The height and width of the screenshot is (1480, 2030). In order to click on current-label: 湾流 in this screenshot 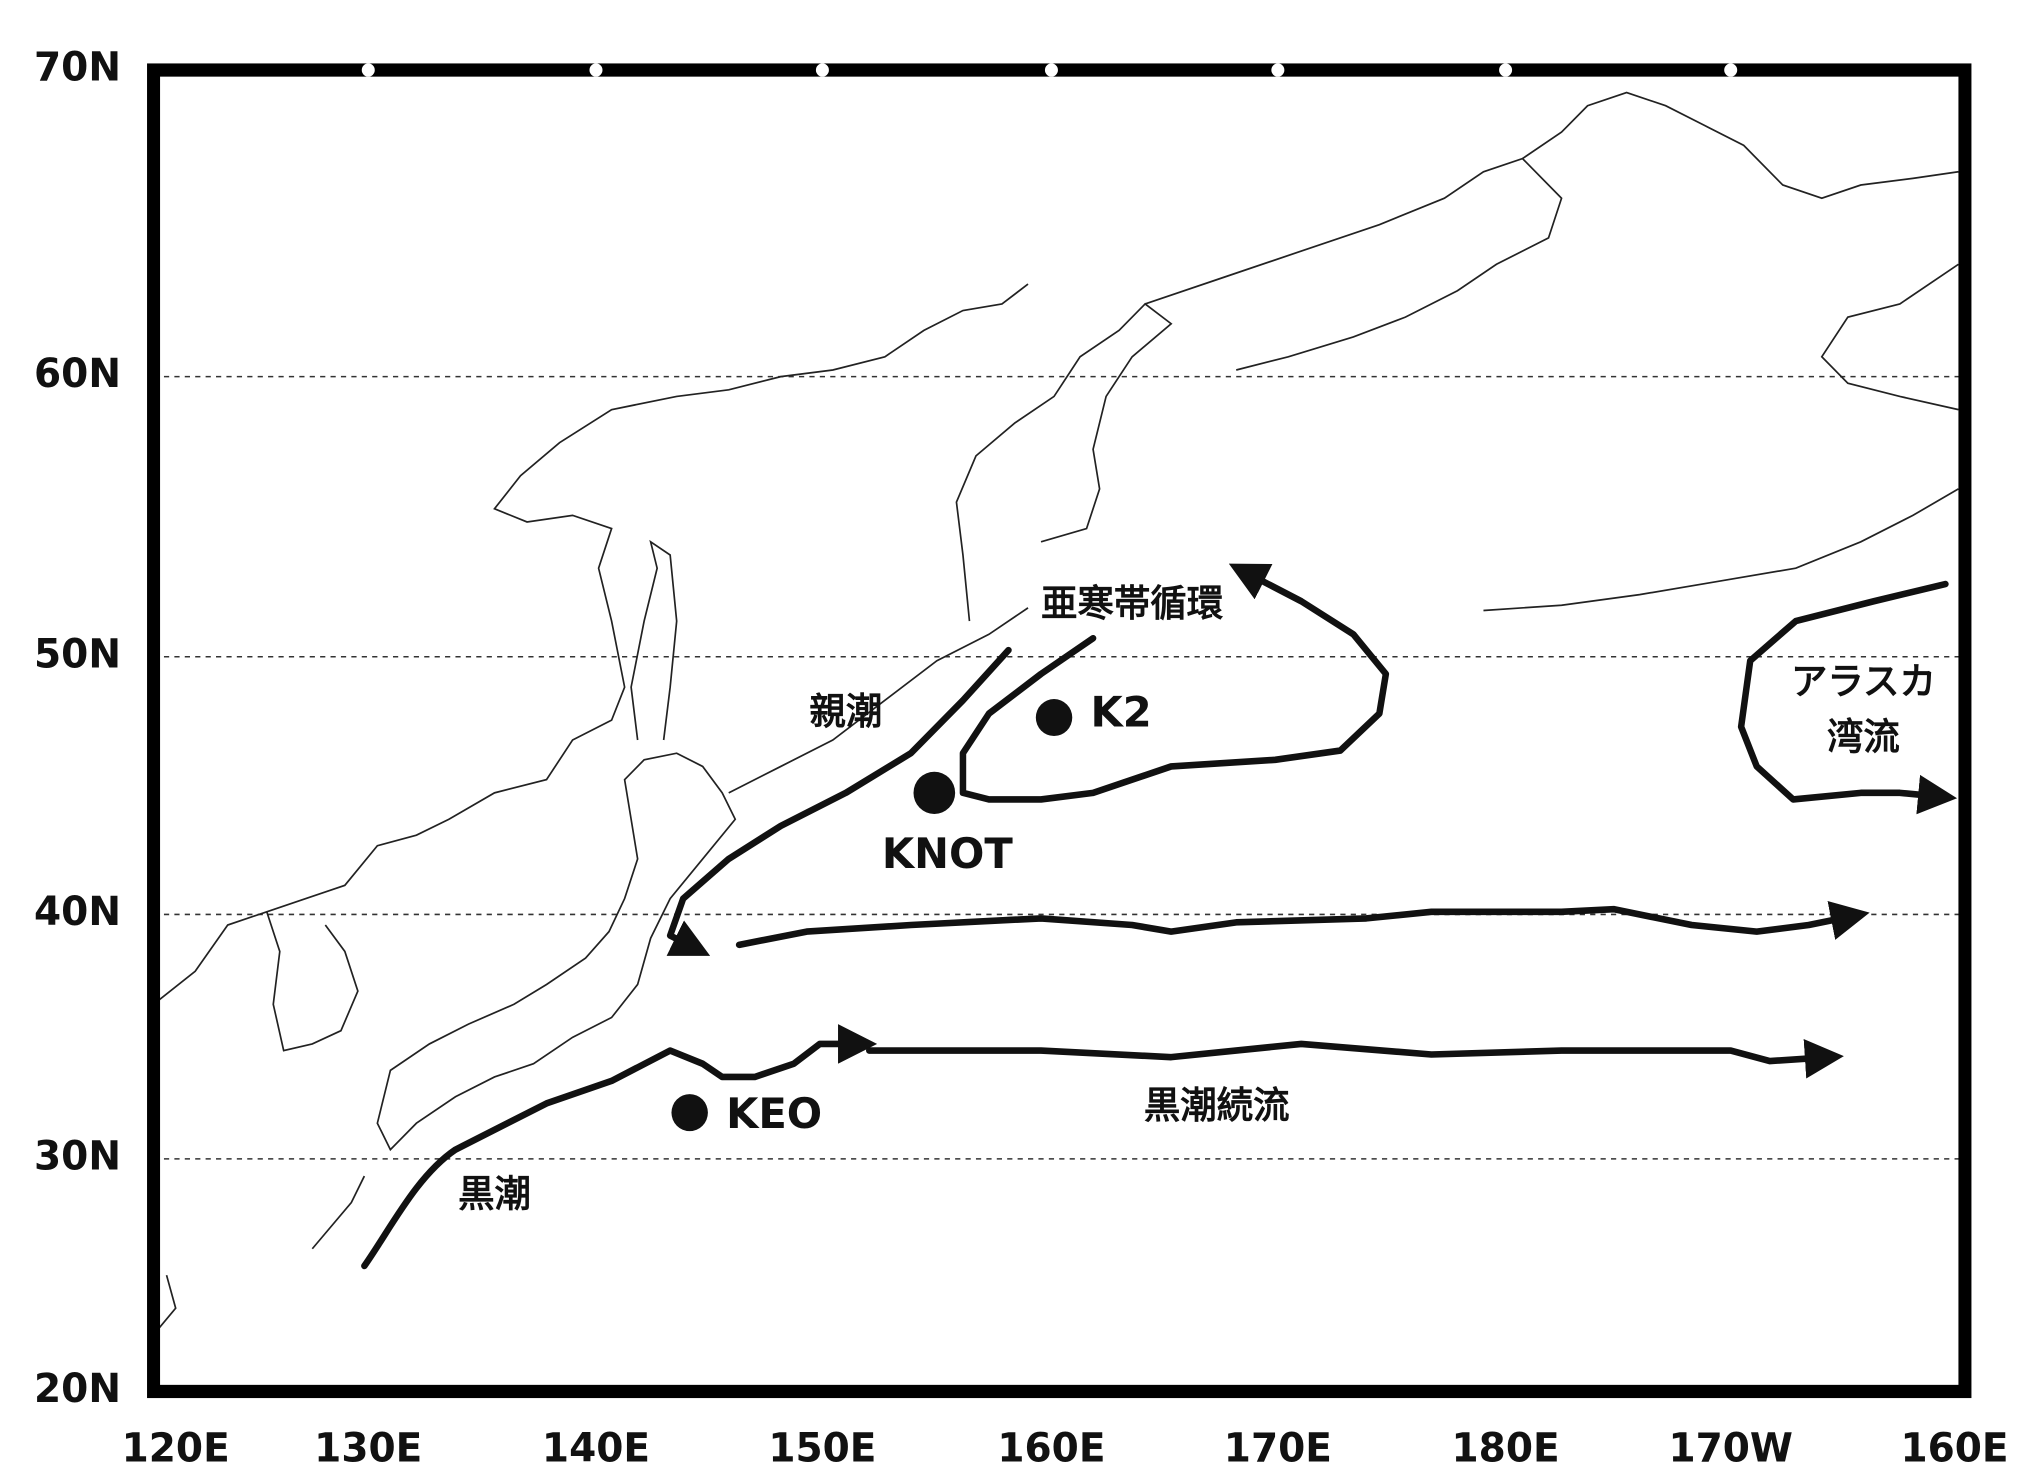, I will do `click(1863, 736)`.